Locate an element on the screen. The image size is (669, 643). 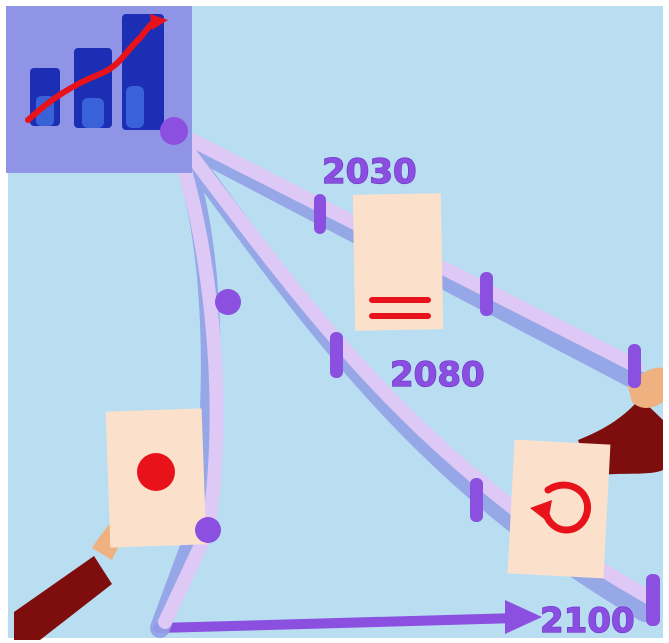
timeline-arrow is located at coordinates (347, 617).